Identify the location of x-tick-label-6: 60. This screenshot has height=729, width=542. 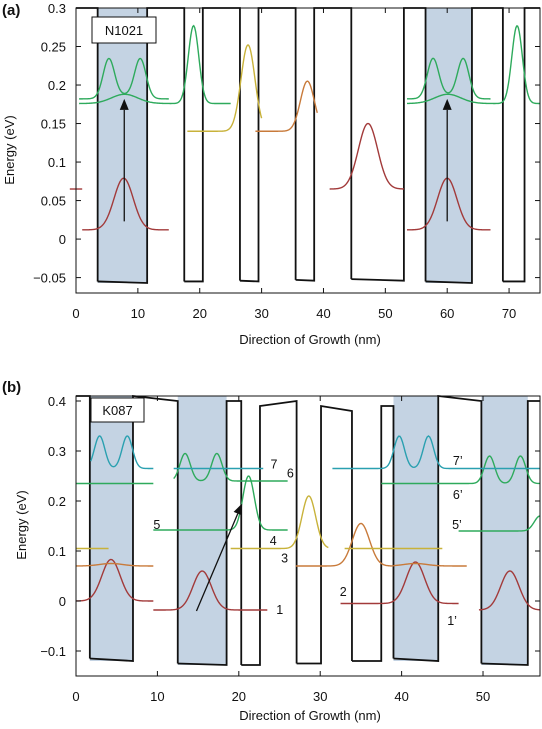
(447, 313).